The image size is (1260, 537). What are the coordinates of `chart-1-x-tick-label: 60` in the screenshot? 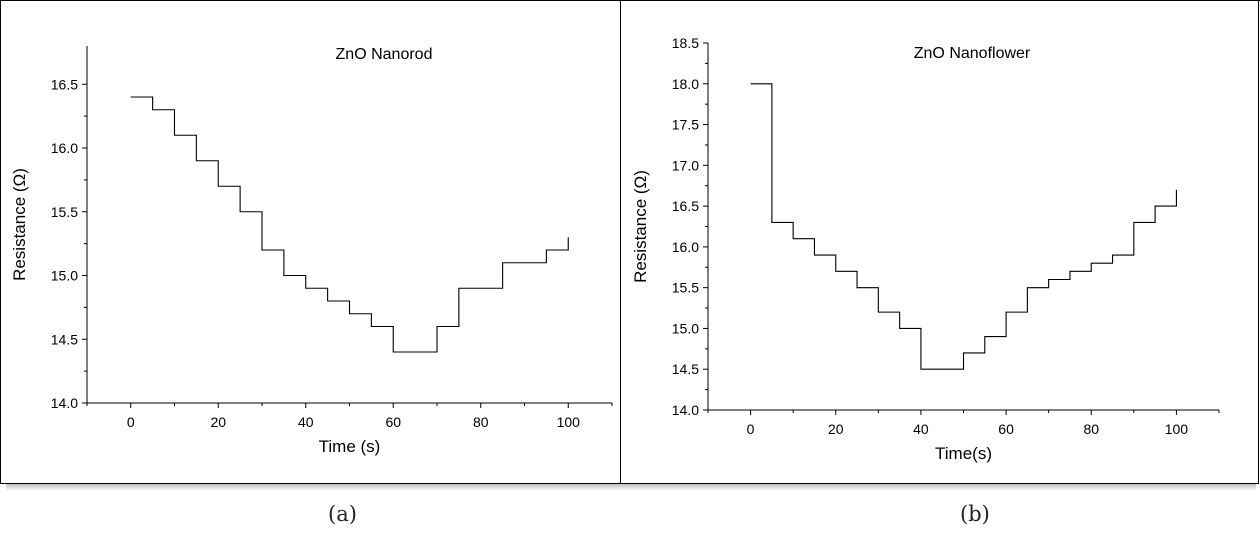 It's located at (1006, 429).